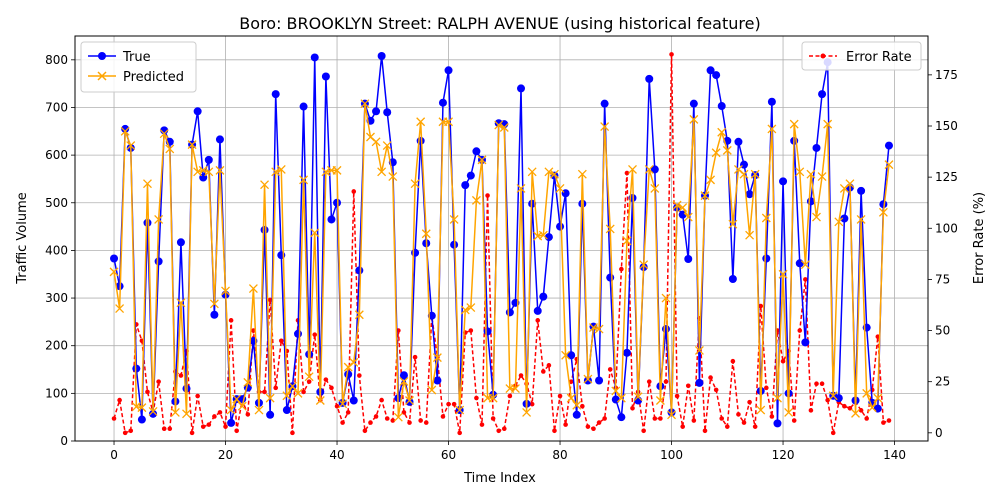 Image resolution: width=1000 pixels, height=500 pixels. I want to click on legend-predicted-label: Predicted, so click(153, 77).